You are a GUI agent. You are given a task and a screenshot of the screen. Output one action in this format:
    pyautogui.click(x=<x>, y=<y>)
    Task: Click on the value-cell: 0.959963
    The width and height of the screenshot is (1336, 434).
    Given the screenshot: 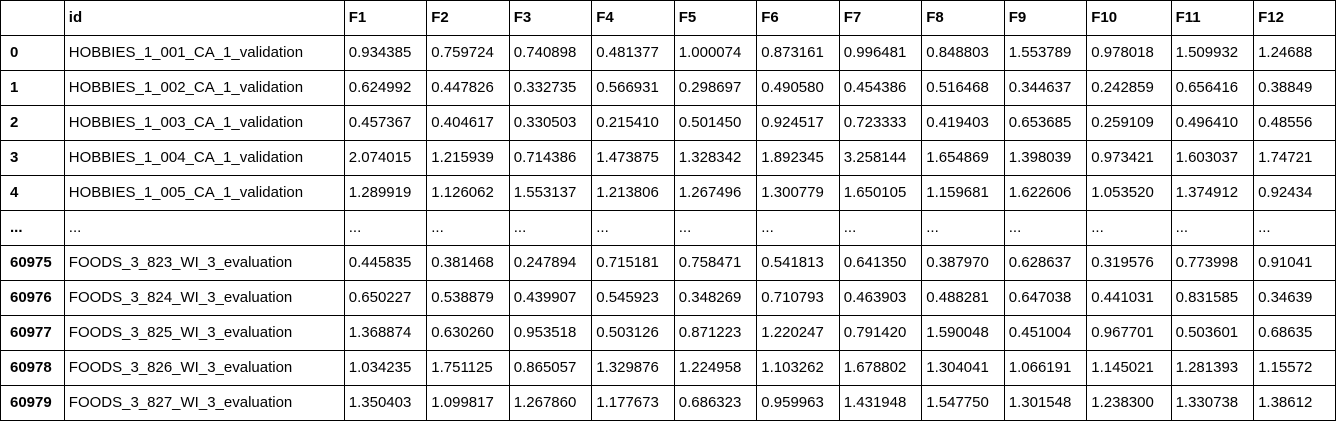 What is the action you would take?
    pyautogui.click(x=798, y=403)
    